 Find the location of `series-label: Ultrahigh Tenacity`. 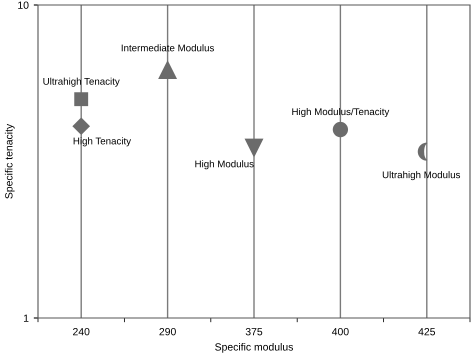

series-label: Ultrahigh Tenacity is located at coordinates (81, 82).